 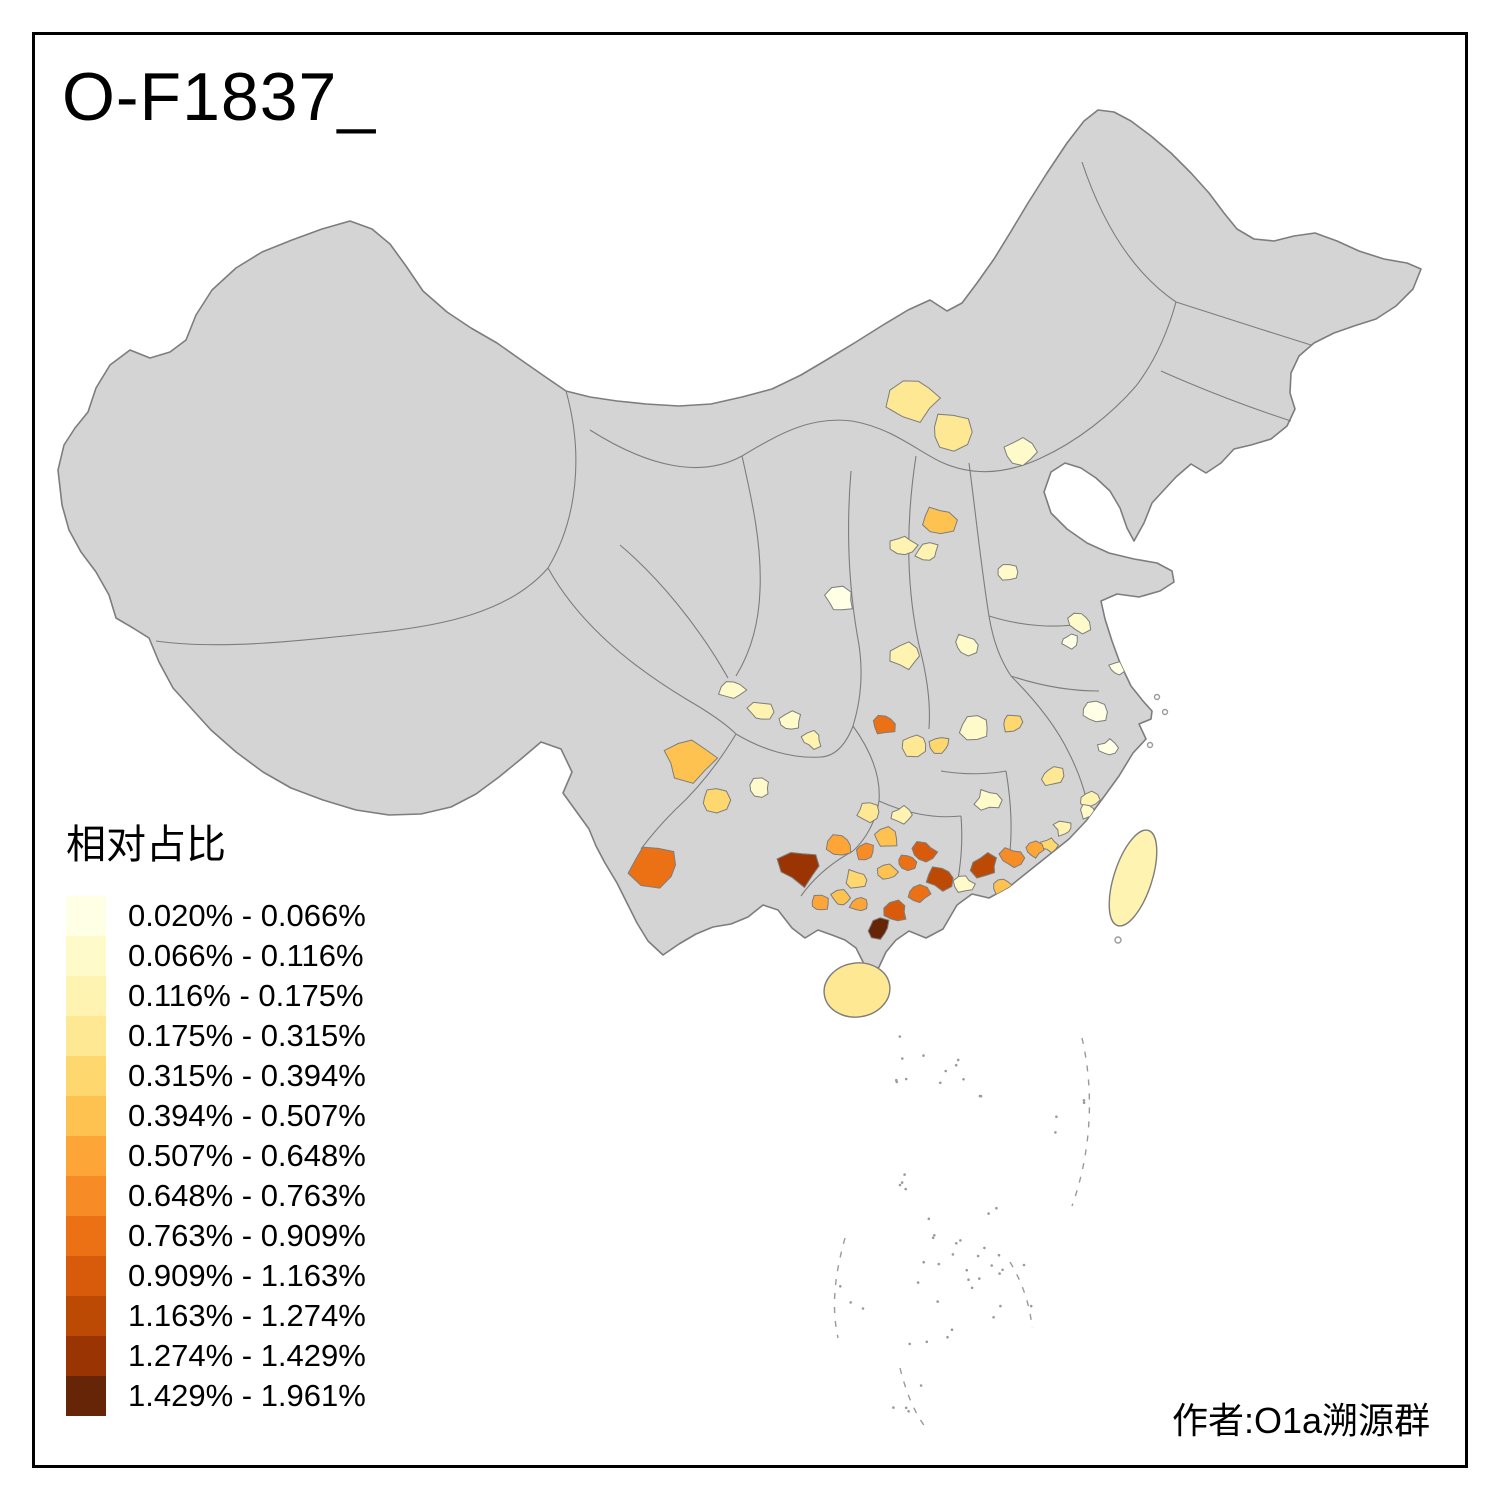 I want to click on legend-row: 0.909% - 1.163%, so click(x=216, y=1276).